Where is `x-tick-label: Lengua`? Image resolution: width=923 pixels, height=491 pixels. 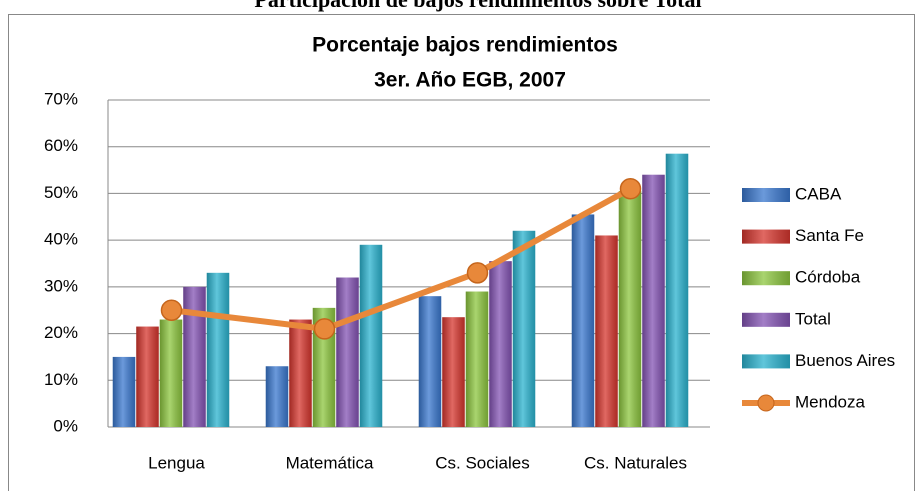 x-tick-label: Lengua is located at coordinates (176, 462).